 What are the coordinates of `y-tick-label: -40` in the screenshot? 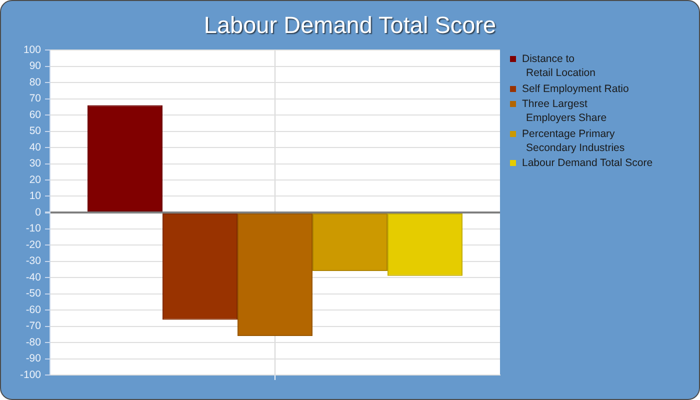 It's located at (34, 277).